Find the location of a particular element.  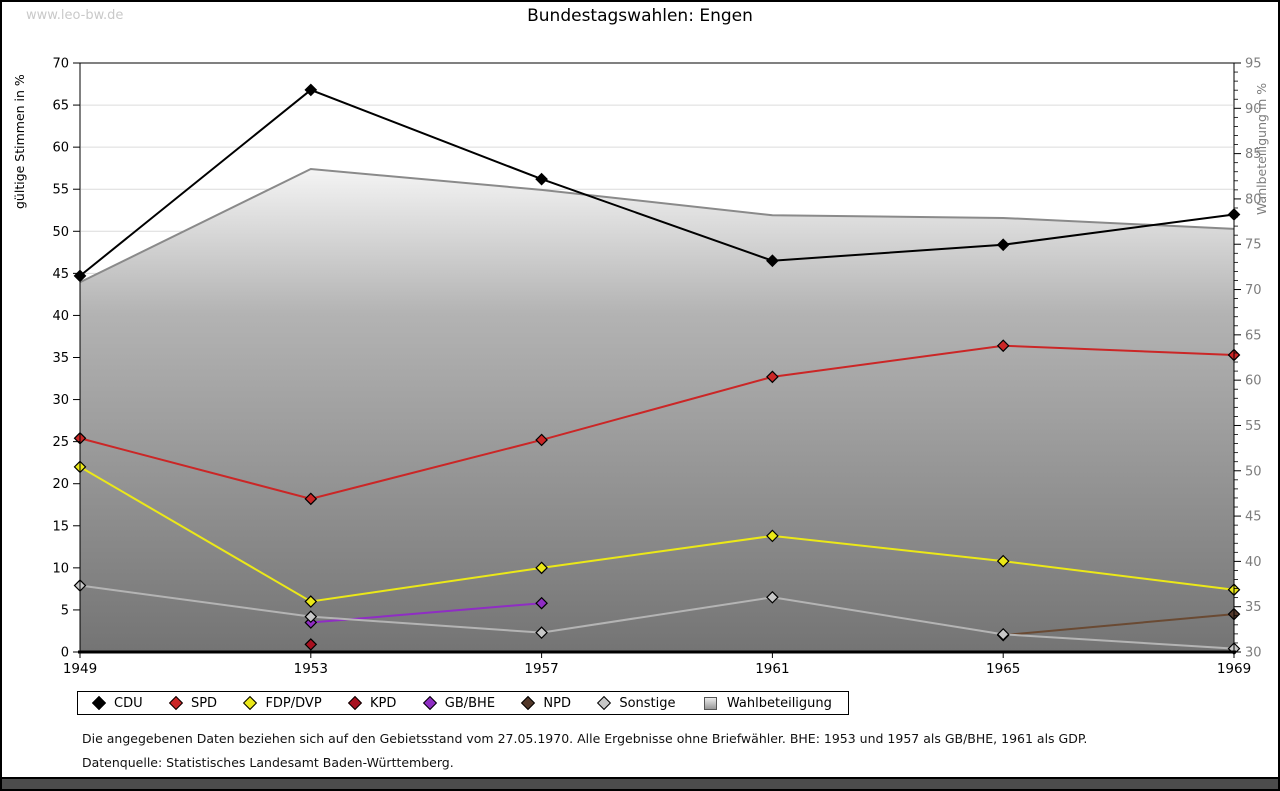

left-tick-label: 25 is located at coordinates (60, 442).